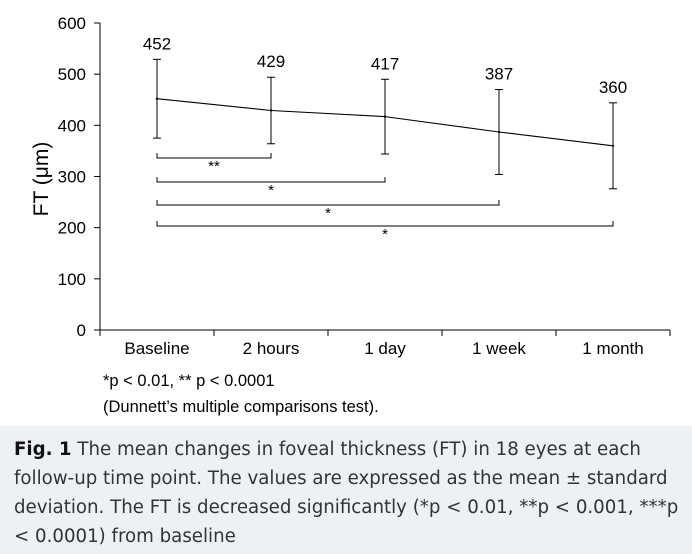 Image resolution: width=692 pixels, height=554 pixels. What do you see at coordinates (72, 23) in the screenshot?
I see `y-tick-label: 600` at bounding box center [72, 23].